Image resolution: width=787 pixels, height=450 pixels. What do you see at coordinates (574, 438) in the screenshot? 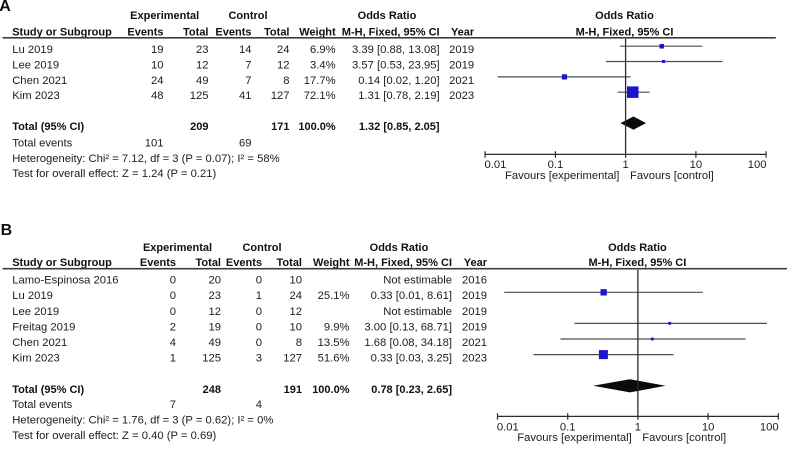
I see `svg-text: Favours [experimental]` at bounding box center [574, 438].